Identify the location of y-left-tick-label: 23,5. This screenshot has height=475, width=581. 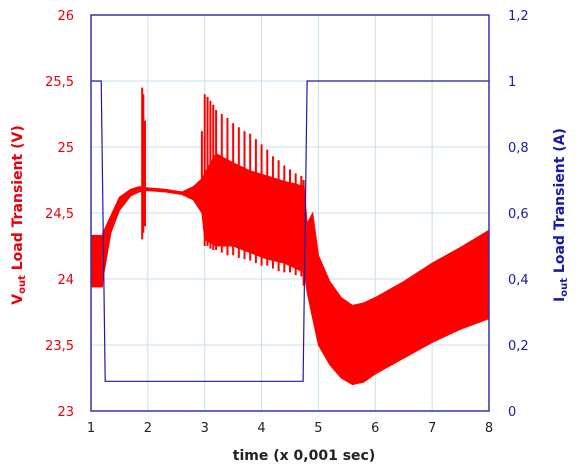
(59, 346).